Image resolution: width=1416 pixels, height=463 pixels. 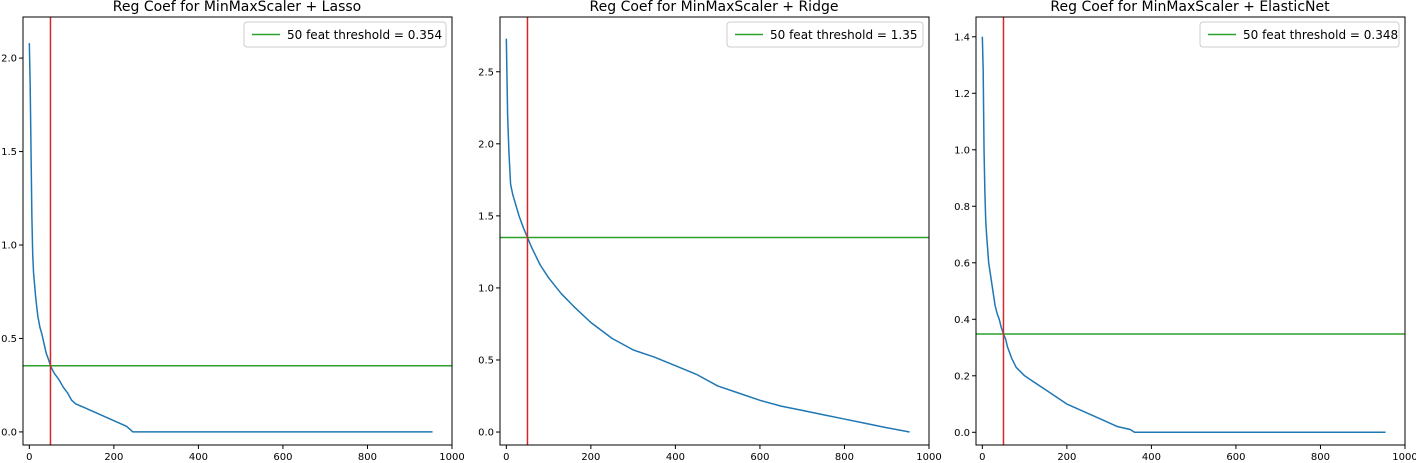 What do you see at coordinates (1320, 35) in the screenshot?
I see `legend-label: 50 feat threshold = 0.348` at bounding box center [1320, 35].